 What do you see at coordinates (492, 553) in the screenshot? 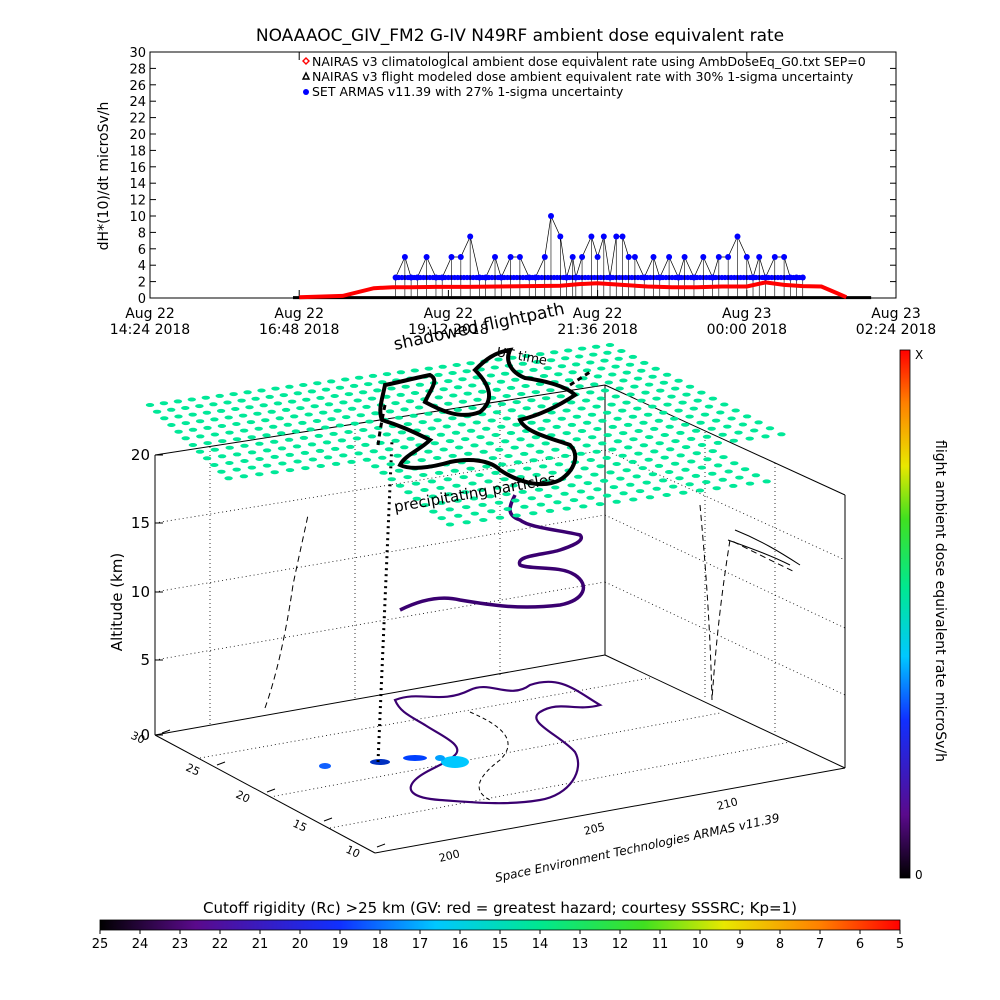
I see `flight-track-mid` at bounding box center [492, 553].